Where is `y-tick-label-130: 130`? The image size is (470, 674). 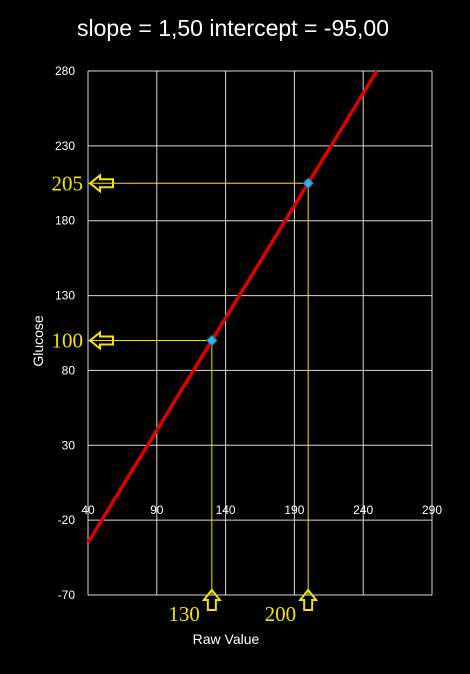
y-tick-label-130: 130 is located at coordinates (65, 296).